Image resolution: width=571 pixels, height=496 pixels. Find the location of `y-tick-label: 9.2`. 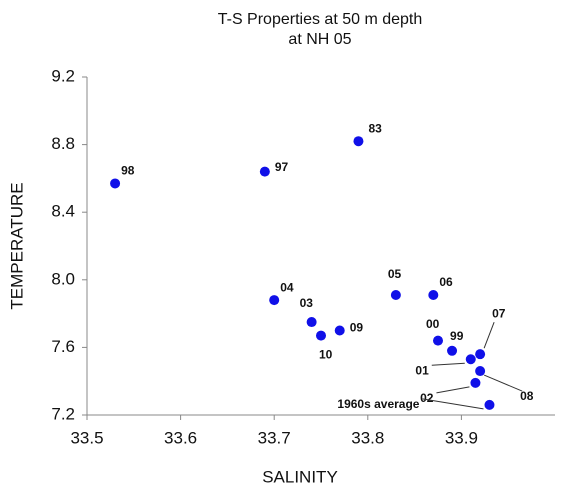

y-tick-label: 9.2 is located at coordinates (63, 75).